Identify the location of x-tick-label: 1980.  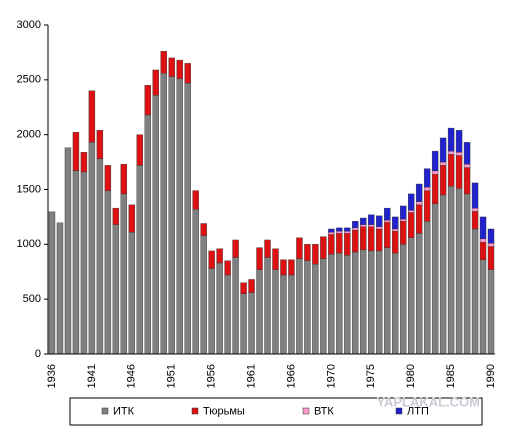
(411, 376).